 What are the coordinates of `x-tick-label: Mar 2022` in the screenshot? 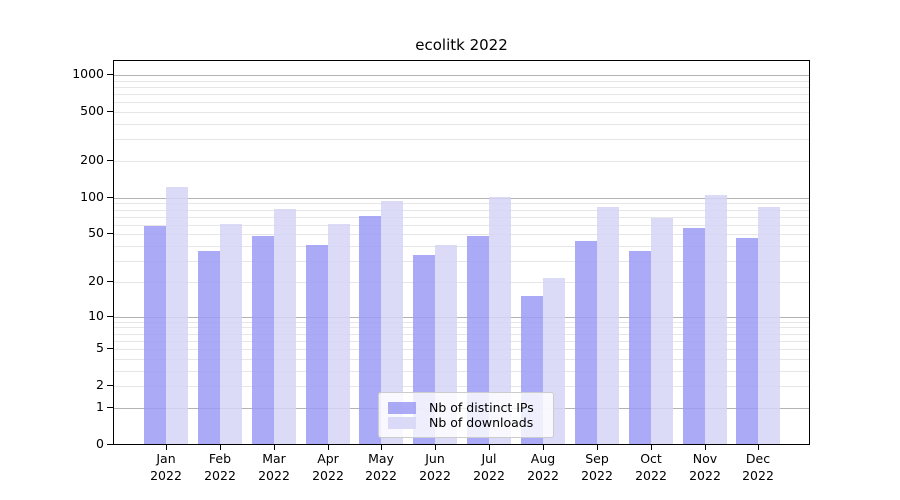 It's located at (274, 467).